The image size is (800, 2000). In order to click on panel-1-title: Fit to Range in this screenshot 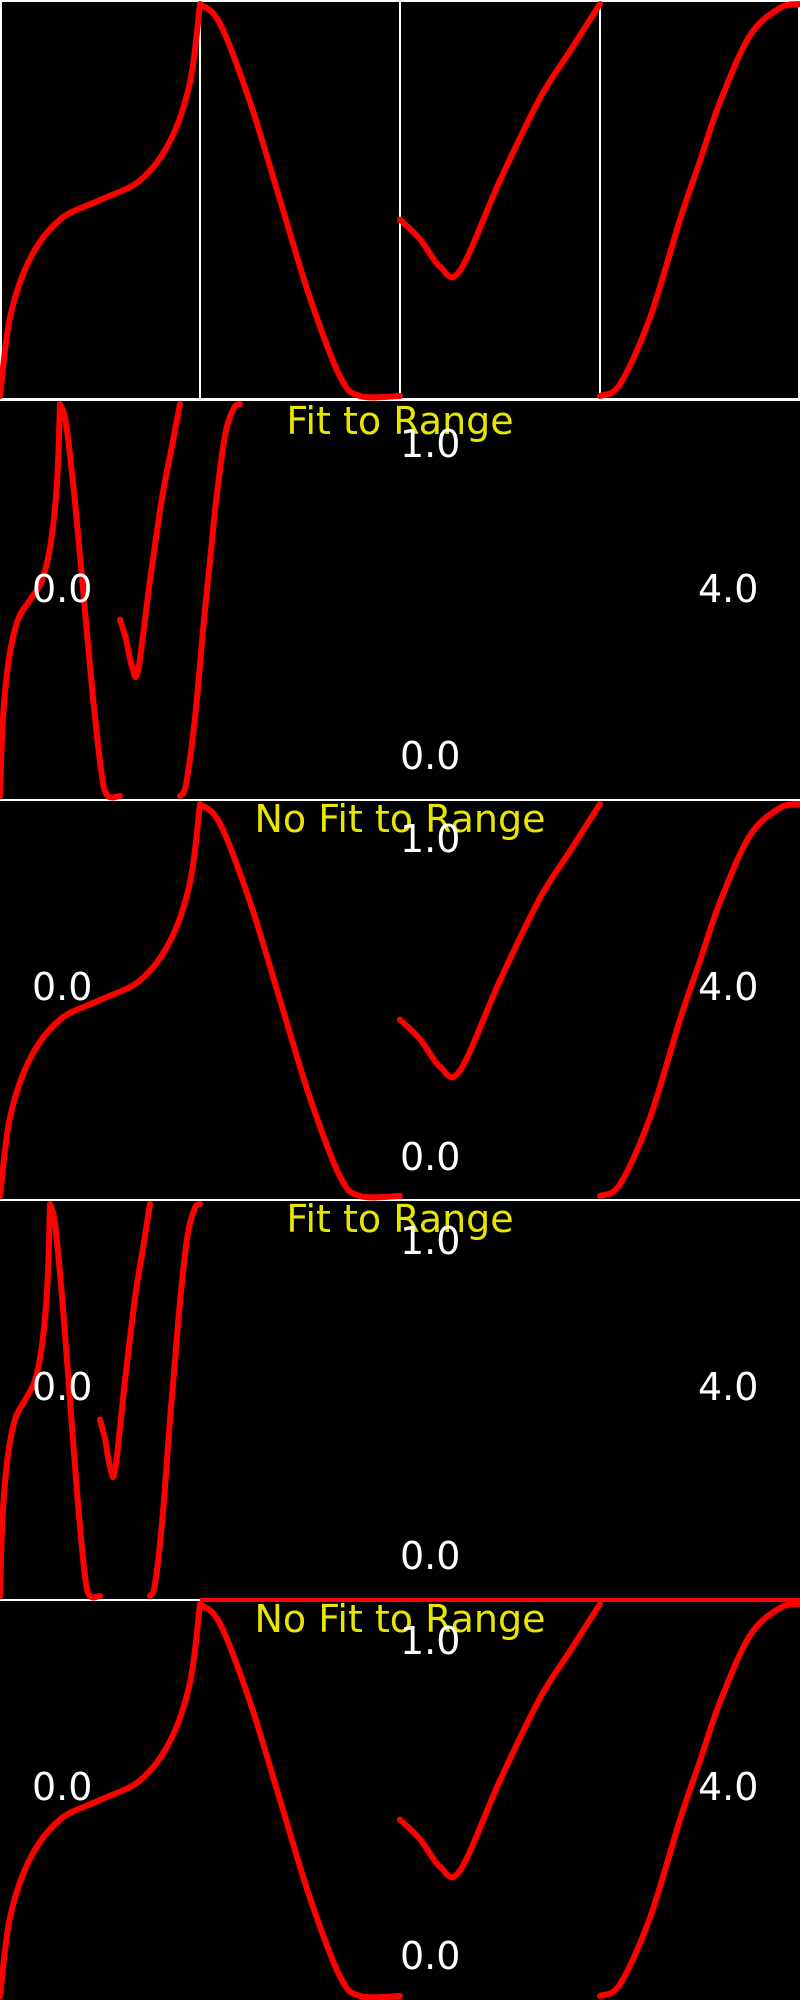, I will do `click(400, 421)`.